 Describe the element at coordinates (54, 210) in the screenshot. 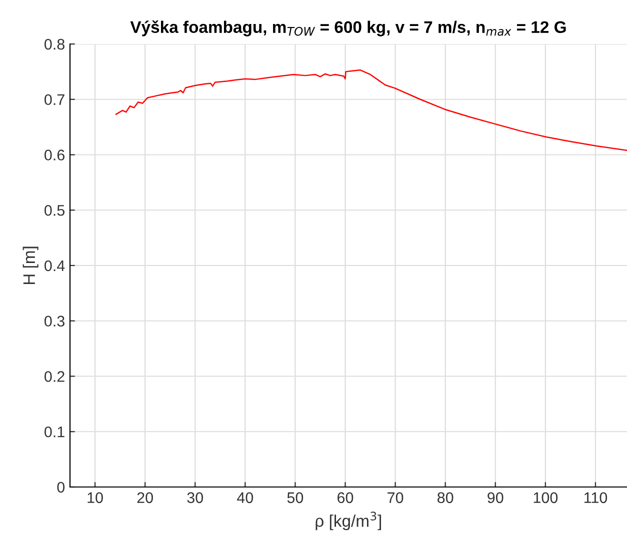

I see `y-tick-label: 0.5` at that location.